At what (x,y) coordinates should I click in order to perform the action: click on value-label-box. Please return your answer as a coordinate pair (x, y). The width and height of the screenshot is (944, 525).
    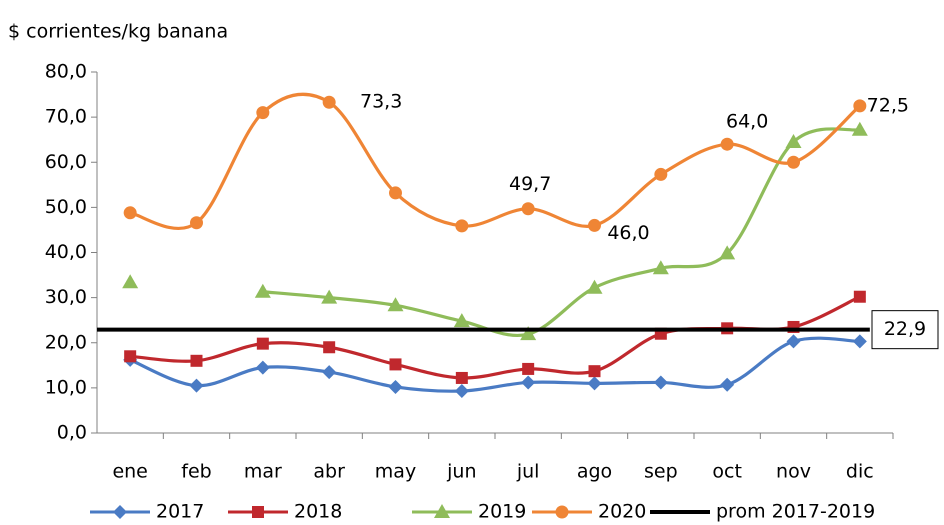
    Looking at the image, I should click on (905, 330).